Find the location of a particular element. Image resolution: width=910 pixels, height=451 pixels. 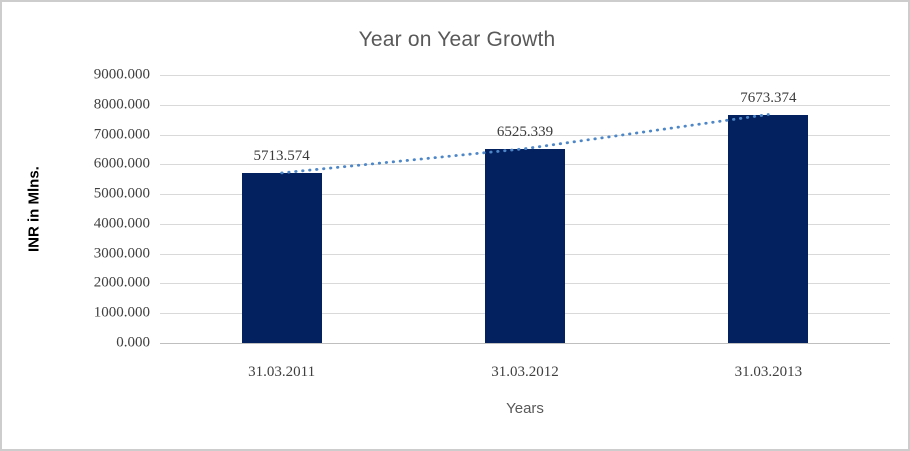

chart-title: Year on Year Growth is located at coordinates (457, 39).